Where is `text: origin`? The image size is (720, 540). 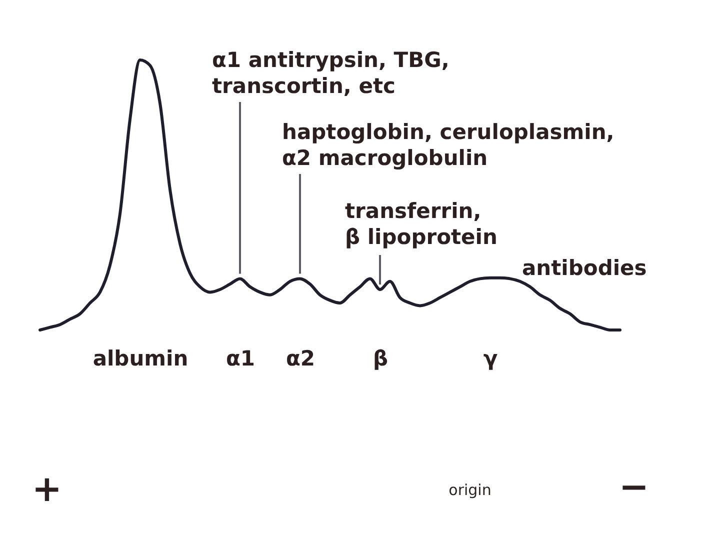
text: origin is located at coordinates (470, 490).